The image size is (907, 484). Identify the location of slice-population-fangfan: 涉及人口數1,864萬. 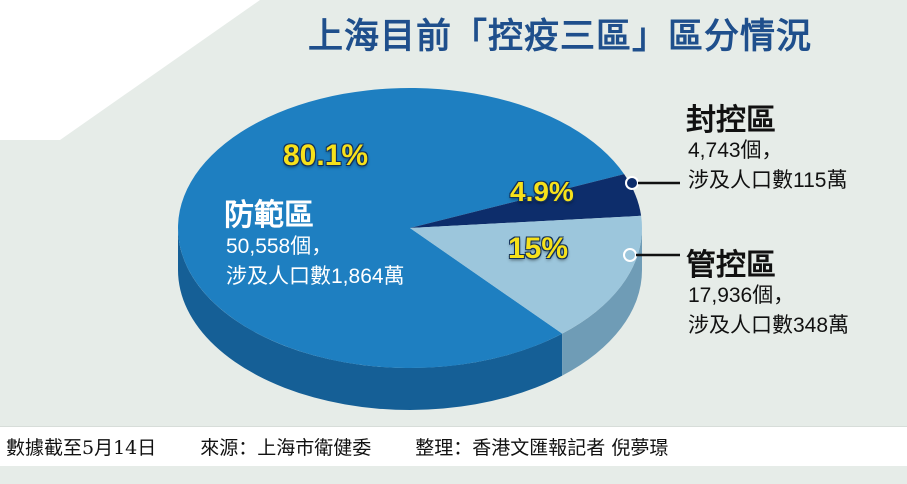
(315, 276).